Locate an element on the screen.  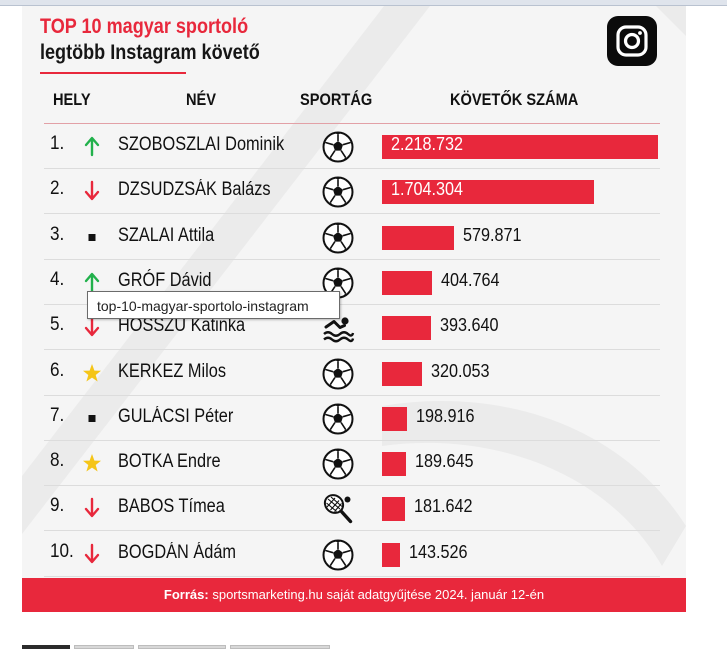
follower-value: 189.645 is located at coordinates (444, 461).